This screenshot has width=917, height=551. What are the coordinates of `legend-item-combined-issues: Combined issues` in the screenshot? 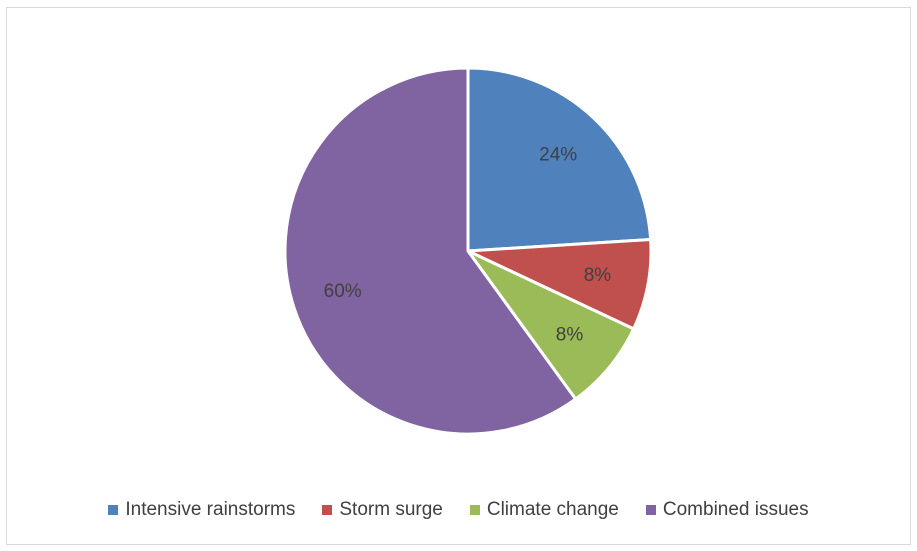 It's located at (727, 510).